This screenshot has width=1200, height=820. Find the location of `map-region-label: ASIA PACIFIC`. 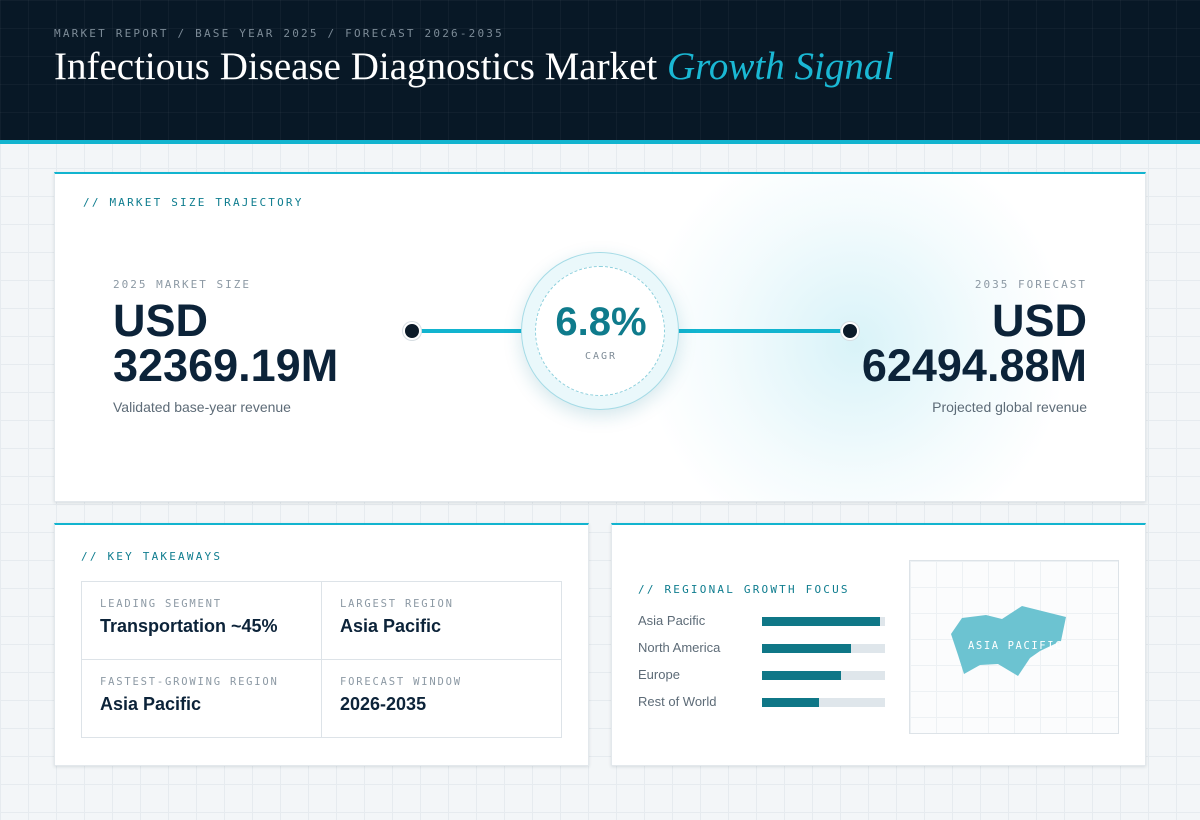

map-region-label: ASIA PACIFIC is located at coordinates (1016, 646).